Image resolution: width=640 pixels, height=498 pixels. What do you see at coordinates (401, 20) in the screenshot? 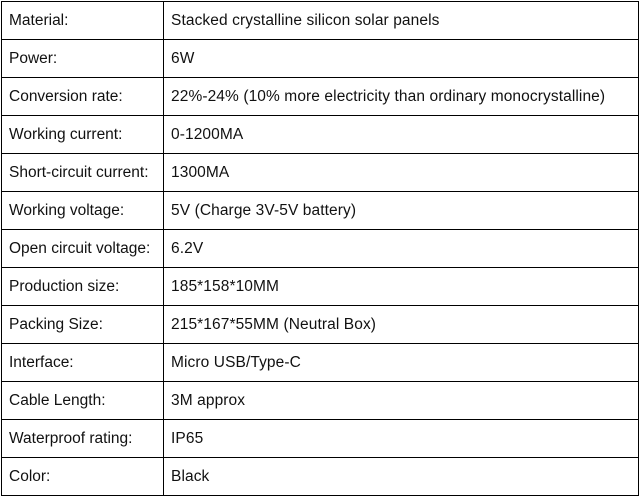
I see `spec-value: Stacked crystalline silicon solar panels` at bounding box center [401, 20].